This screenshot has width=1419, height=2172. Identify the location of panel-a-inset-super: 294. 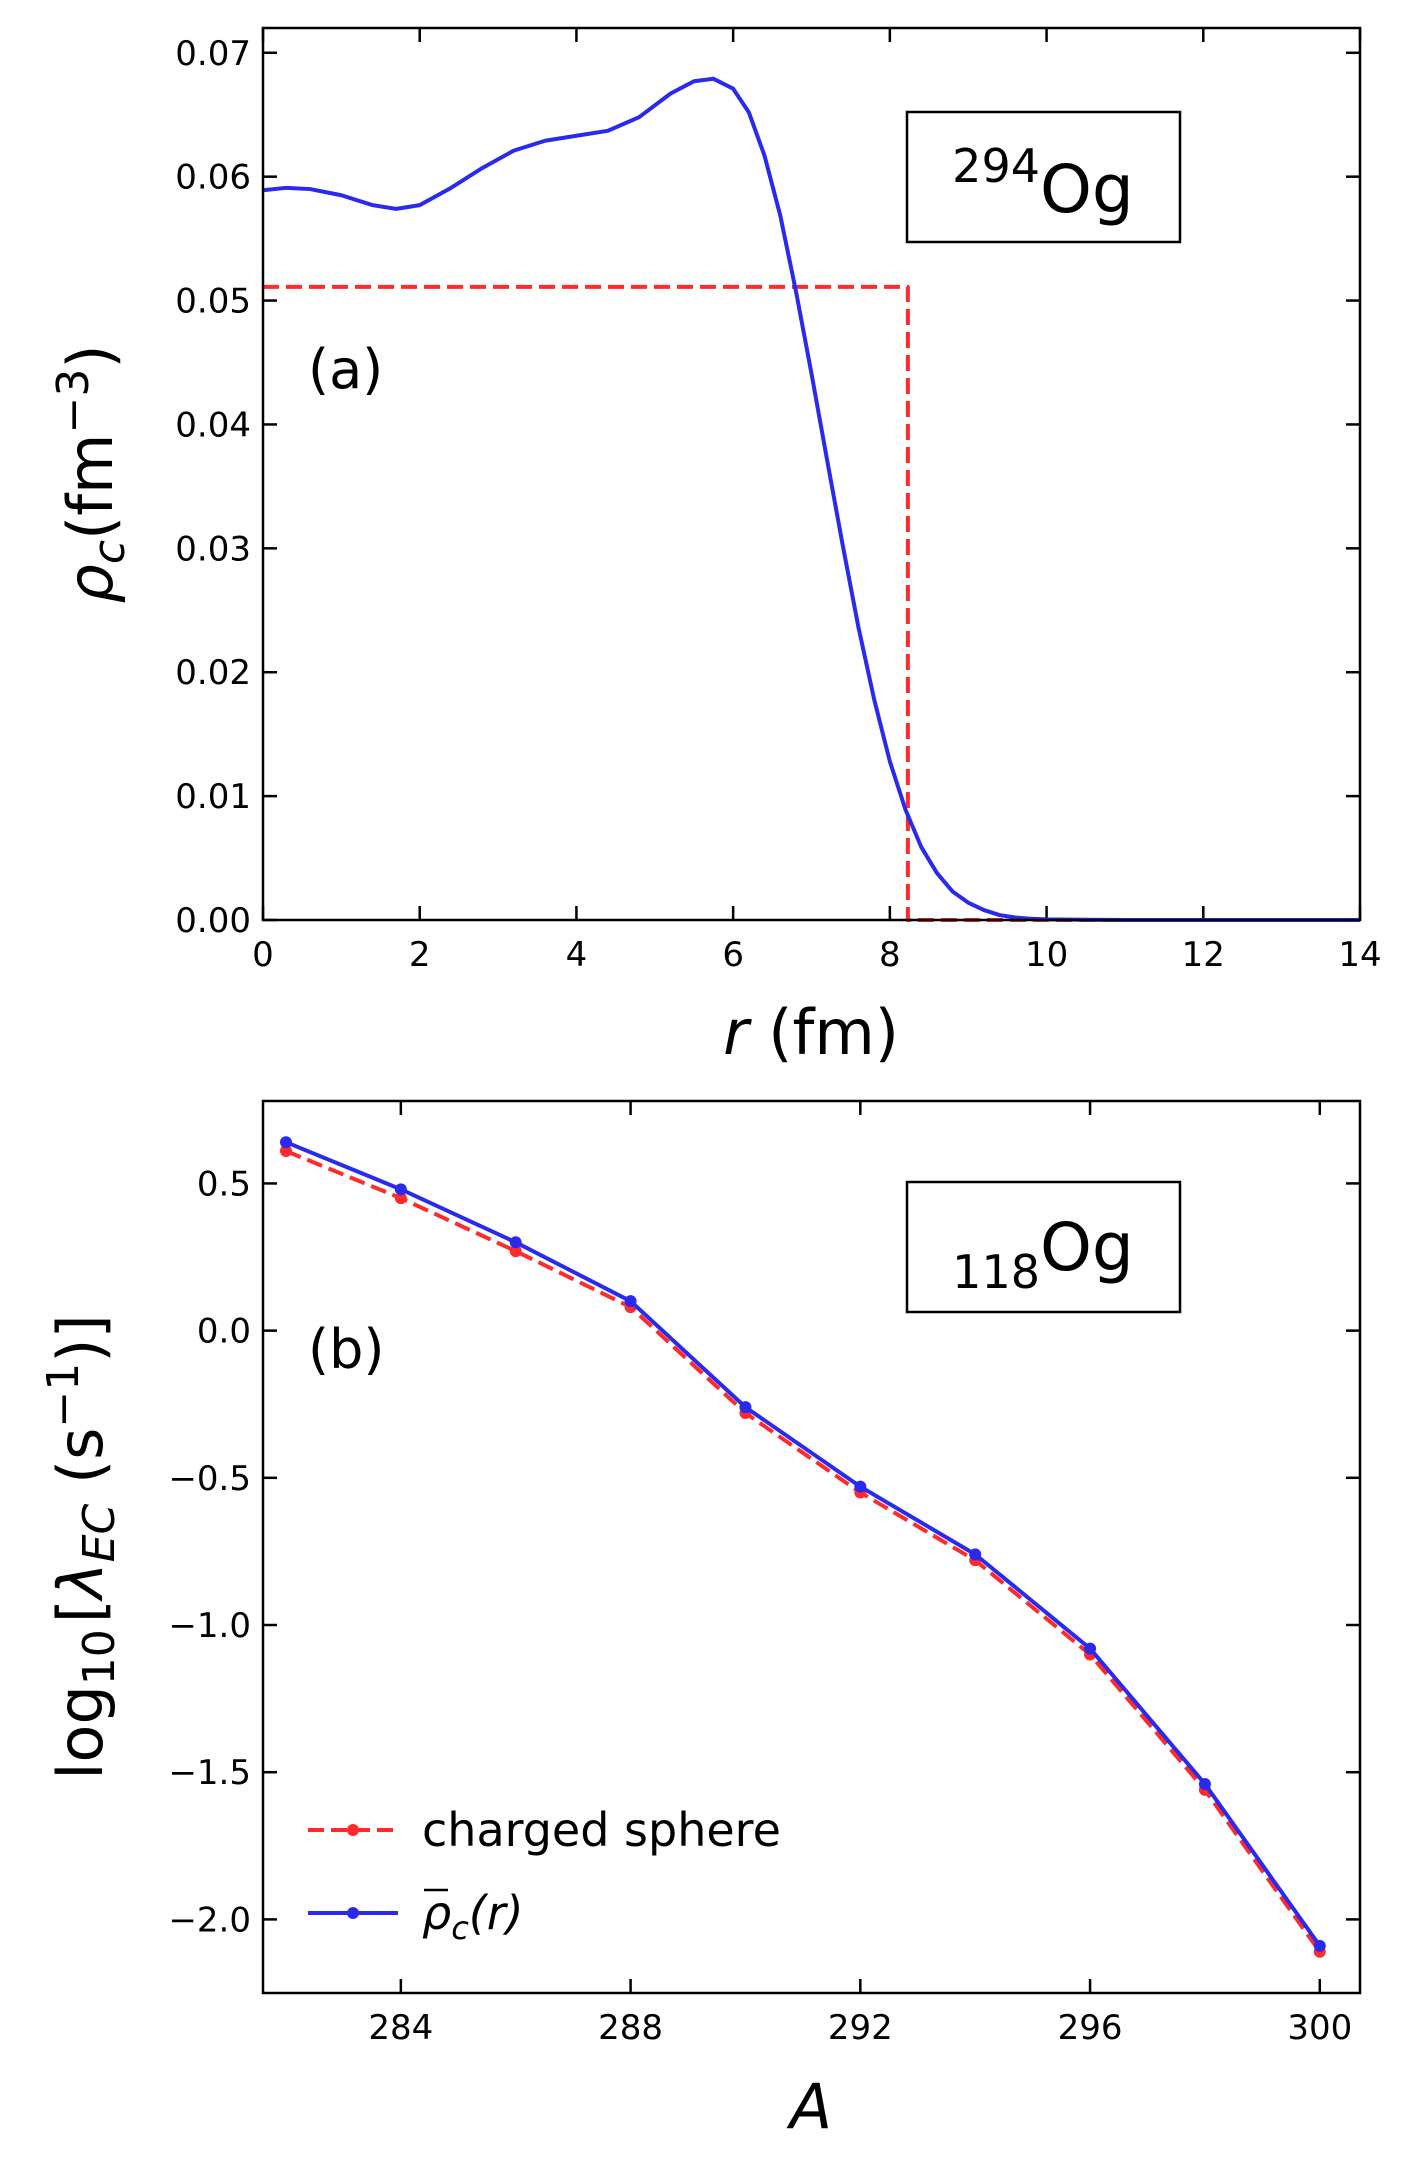
(996, 166).